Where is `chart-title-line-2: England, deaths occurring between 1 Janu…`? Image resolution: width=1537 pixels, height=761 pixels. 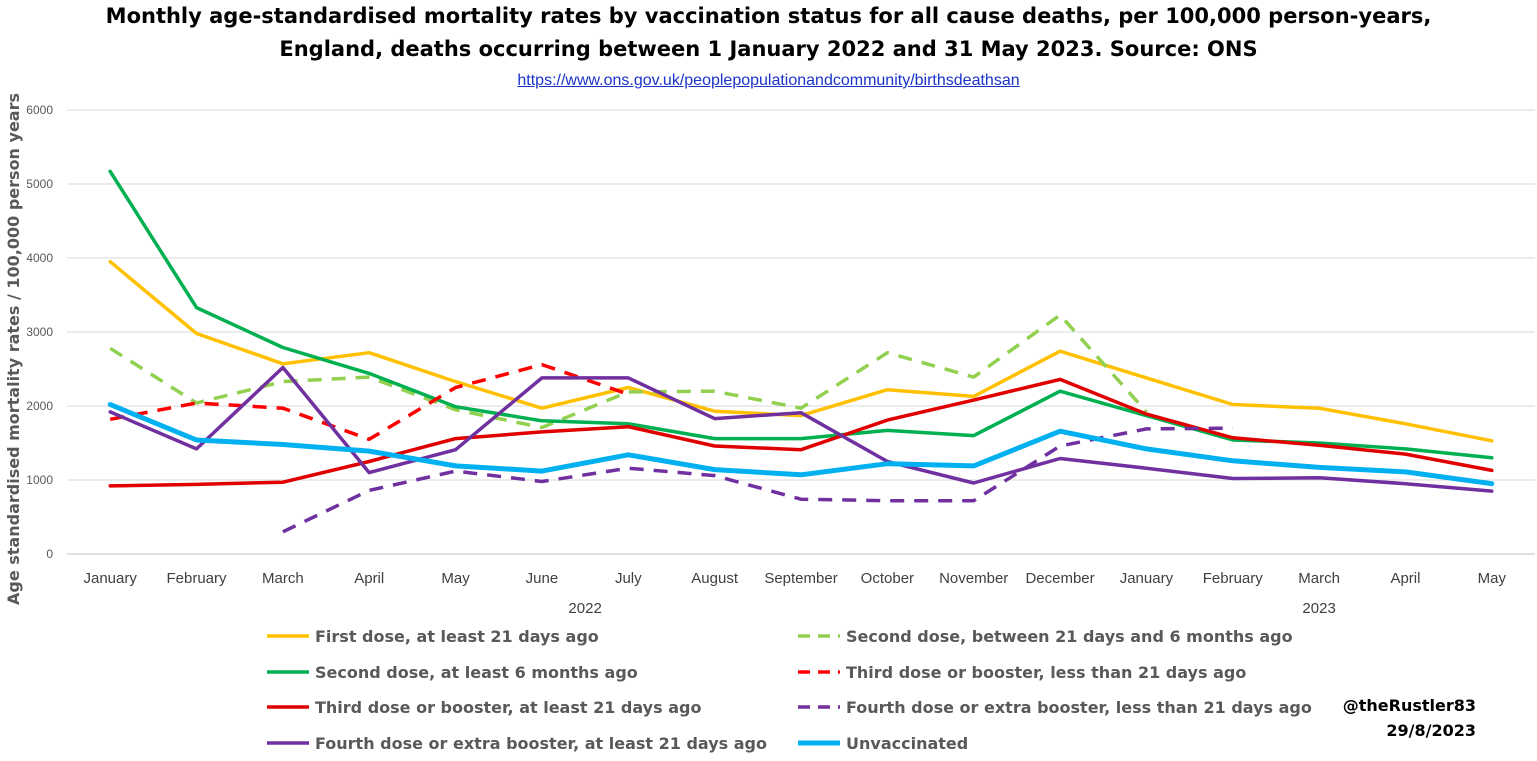 chart-title-line-2: England, deaths occurring between 1 Janu… is located at coordinates (768, 49).